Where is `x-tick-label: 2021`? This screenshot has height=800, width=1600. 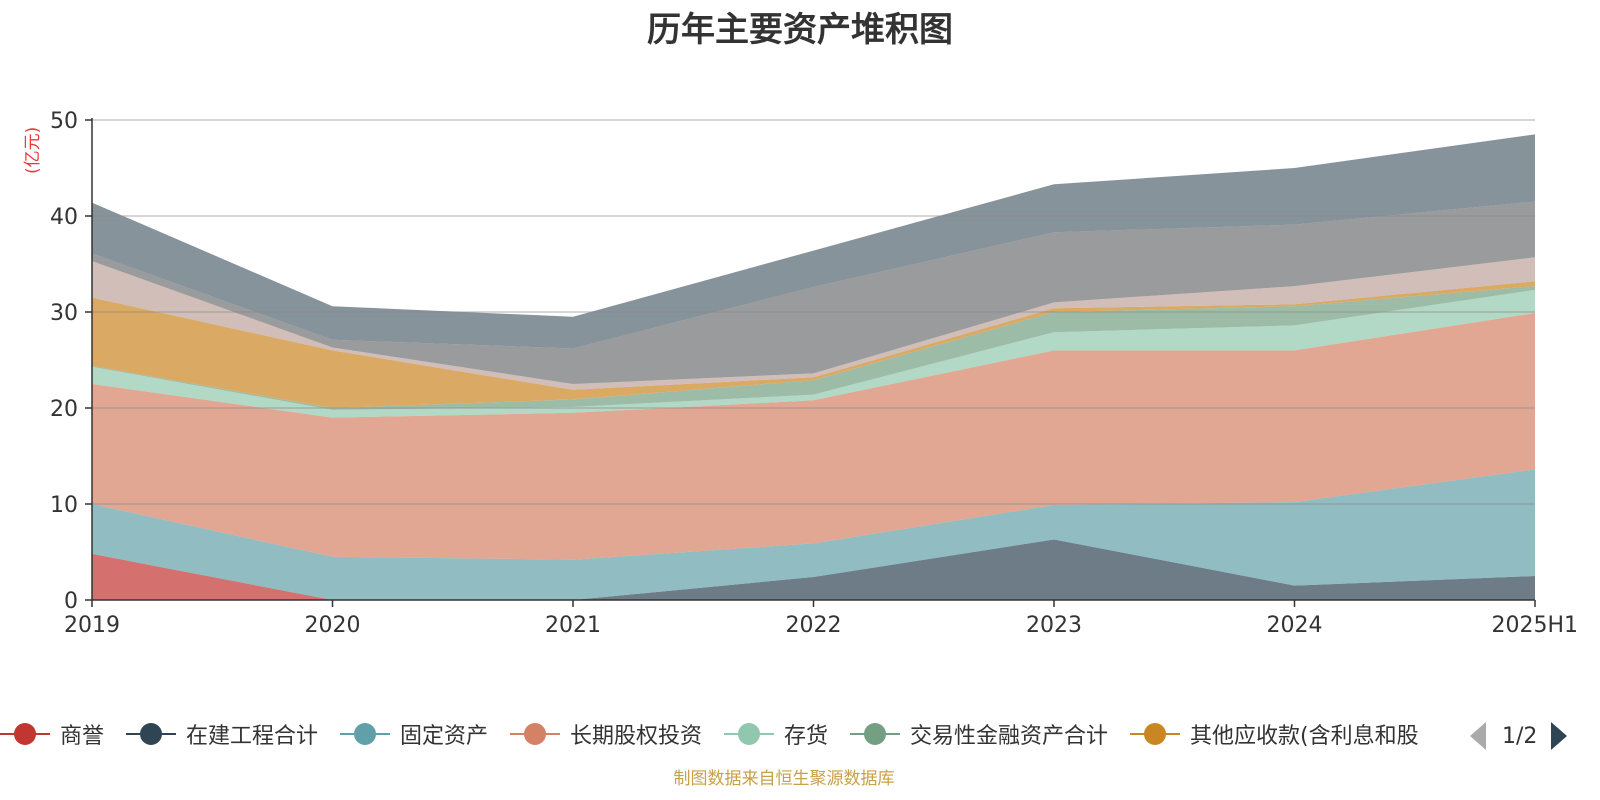
x-tick-label: 2021 is located at coordinates (573, 625).